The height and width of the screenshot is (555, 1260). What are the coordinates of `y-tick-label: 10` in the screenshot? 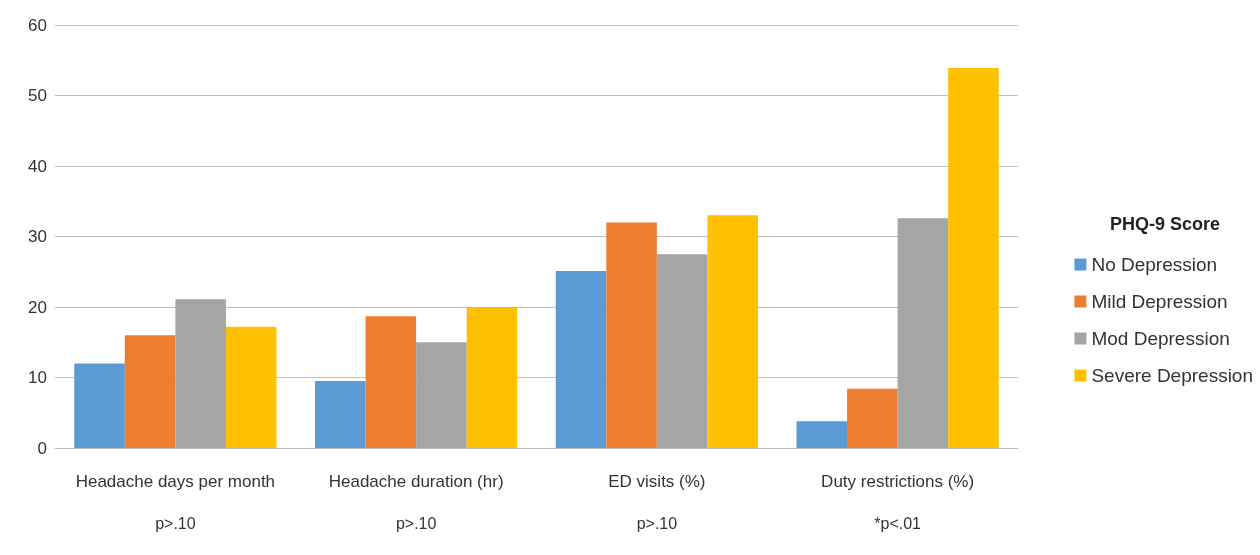 It's located at (37, 377).